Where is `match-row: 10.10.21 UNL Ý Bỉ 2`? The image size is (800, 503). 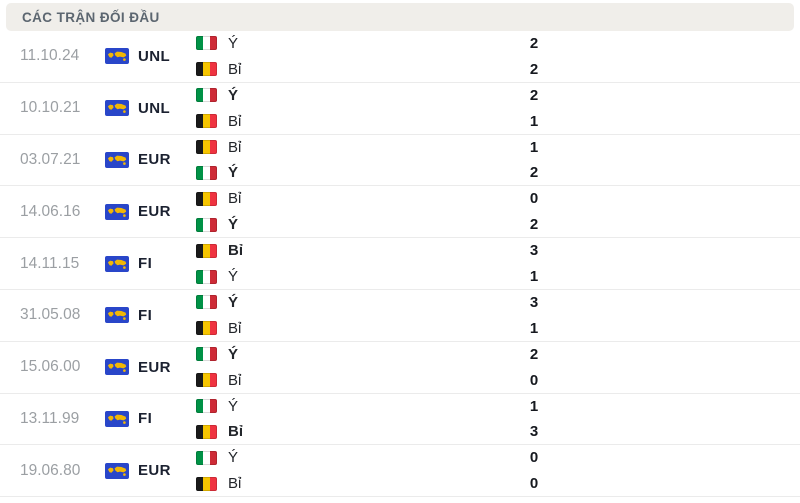
match-row: 10.10.21 UNL Ý Bỉ 2 is located at coordinates (400, 108).